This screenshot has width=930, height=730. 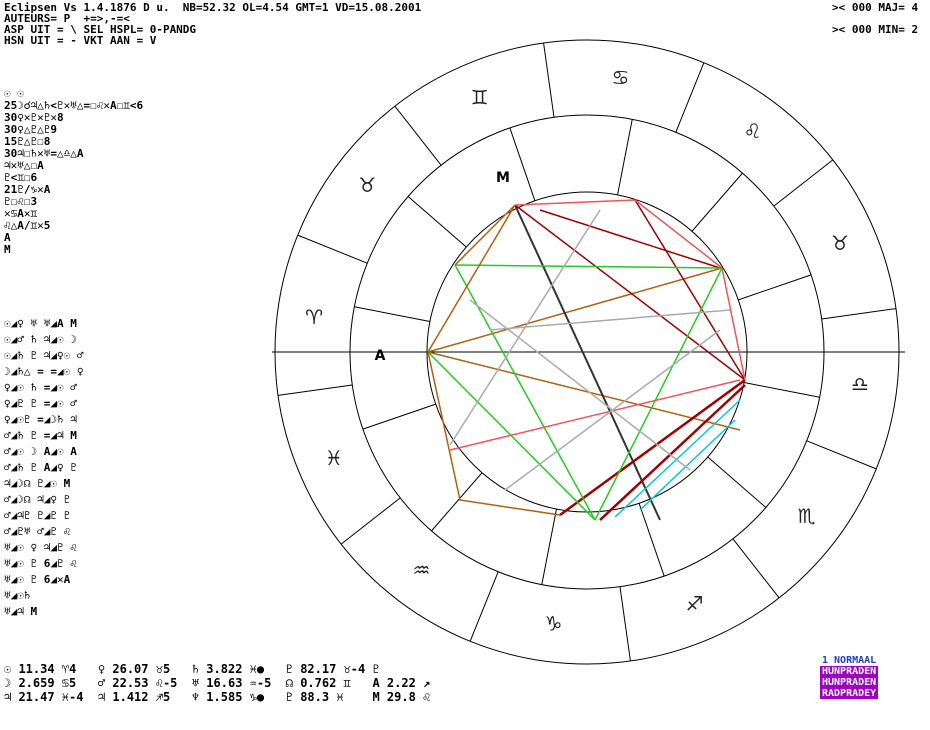 What do you see at coordinates (621, 78) in the screenshot?
I see `zodiac-sign: ♋` at bounding box center [621, 78].